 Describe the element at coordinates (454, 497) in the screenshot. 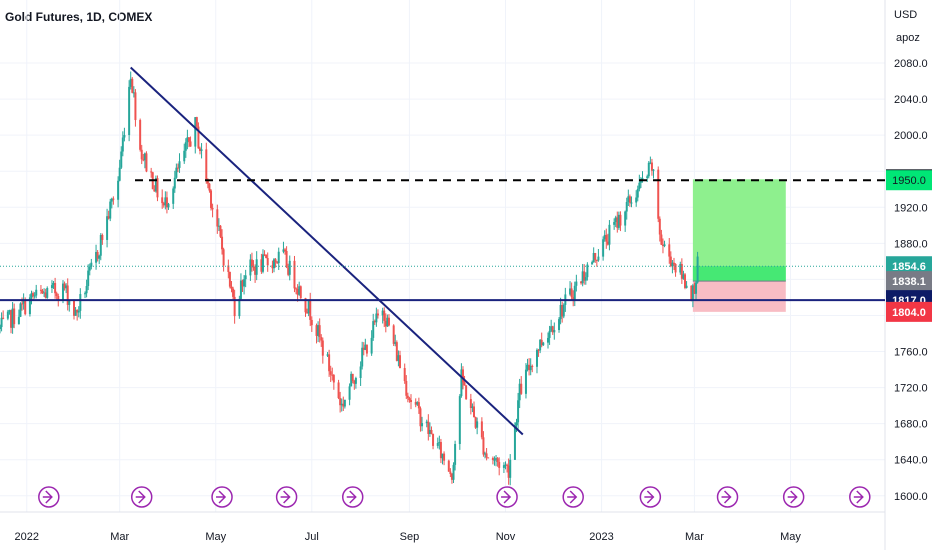

I see `event-markers` at that location.